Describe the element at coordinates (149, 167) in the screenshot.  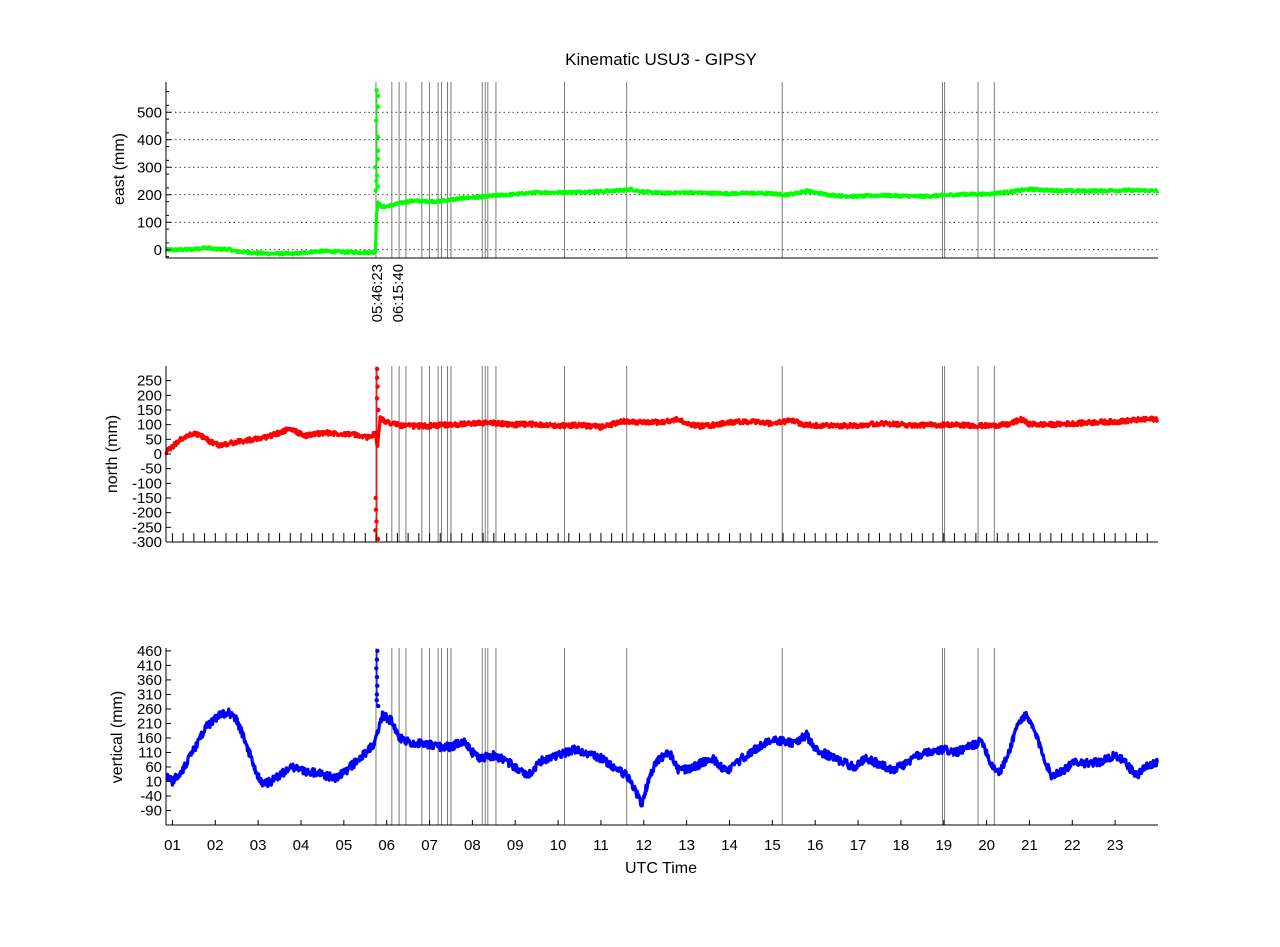
I see `east-ytick-label: 300` at that location.